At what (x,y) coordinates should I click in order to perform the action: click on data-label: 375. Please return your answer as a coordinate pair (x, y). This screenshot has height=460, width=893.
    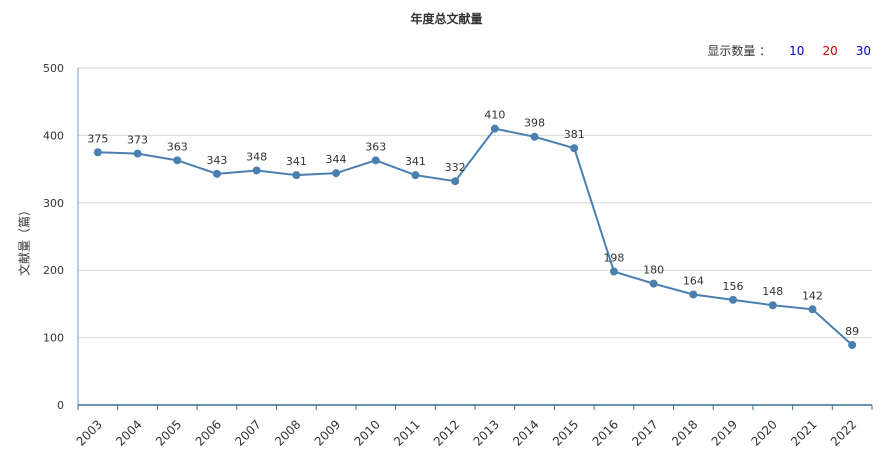
    Looking at the image, I should click on (97, 138).